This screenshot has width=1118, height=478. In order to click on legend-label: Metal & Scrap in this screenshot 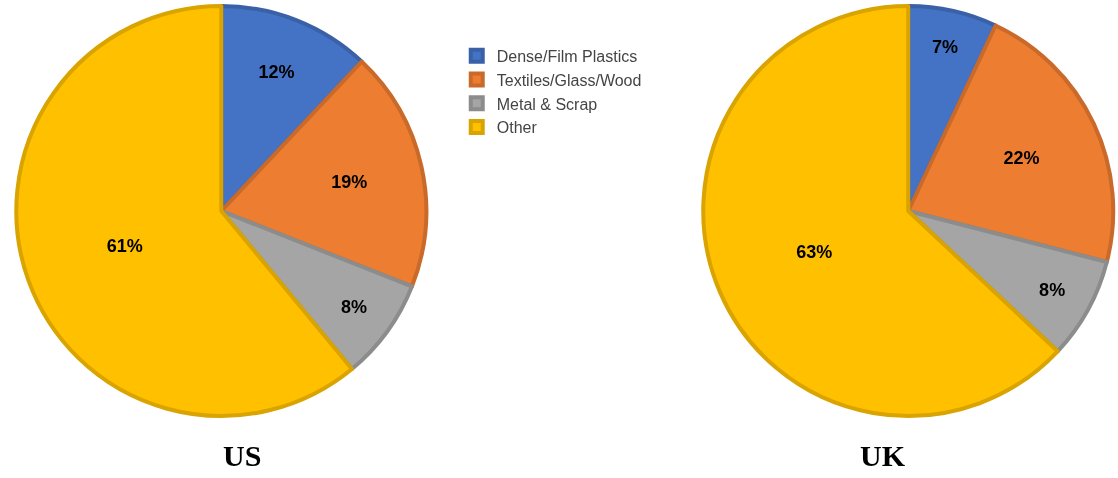, I will do `click(547, 104)`.